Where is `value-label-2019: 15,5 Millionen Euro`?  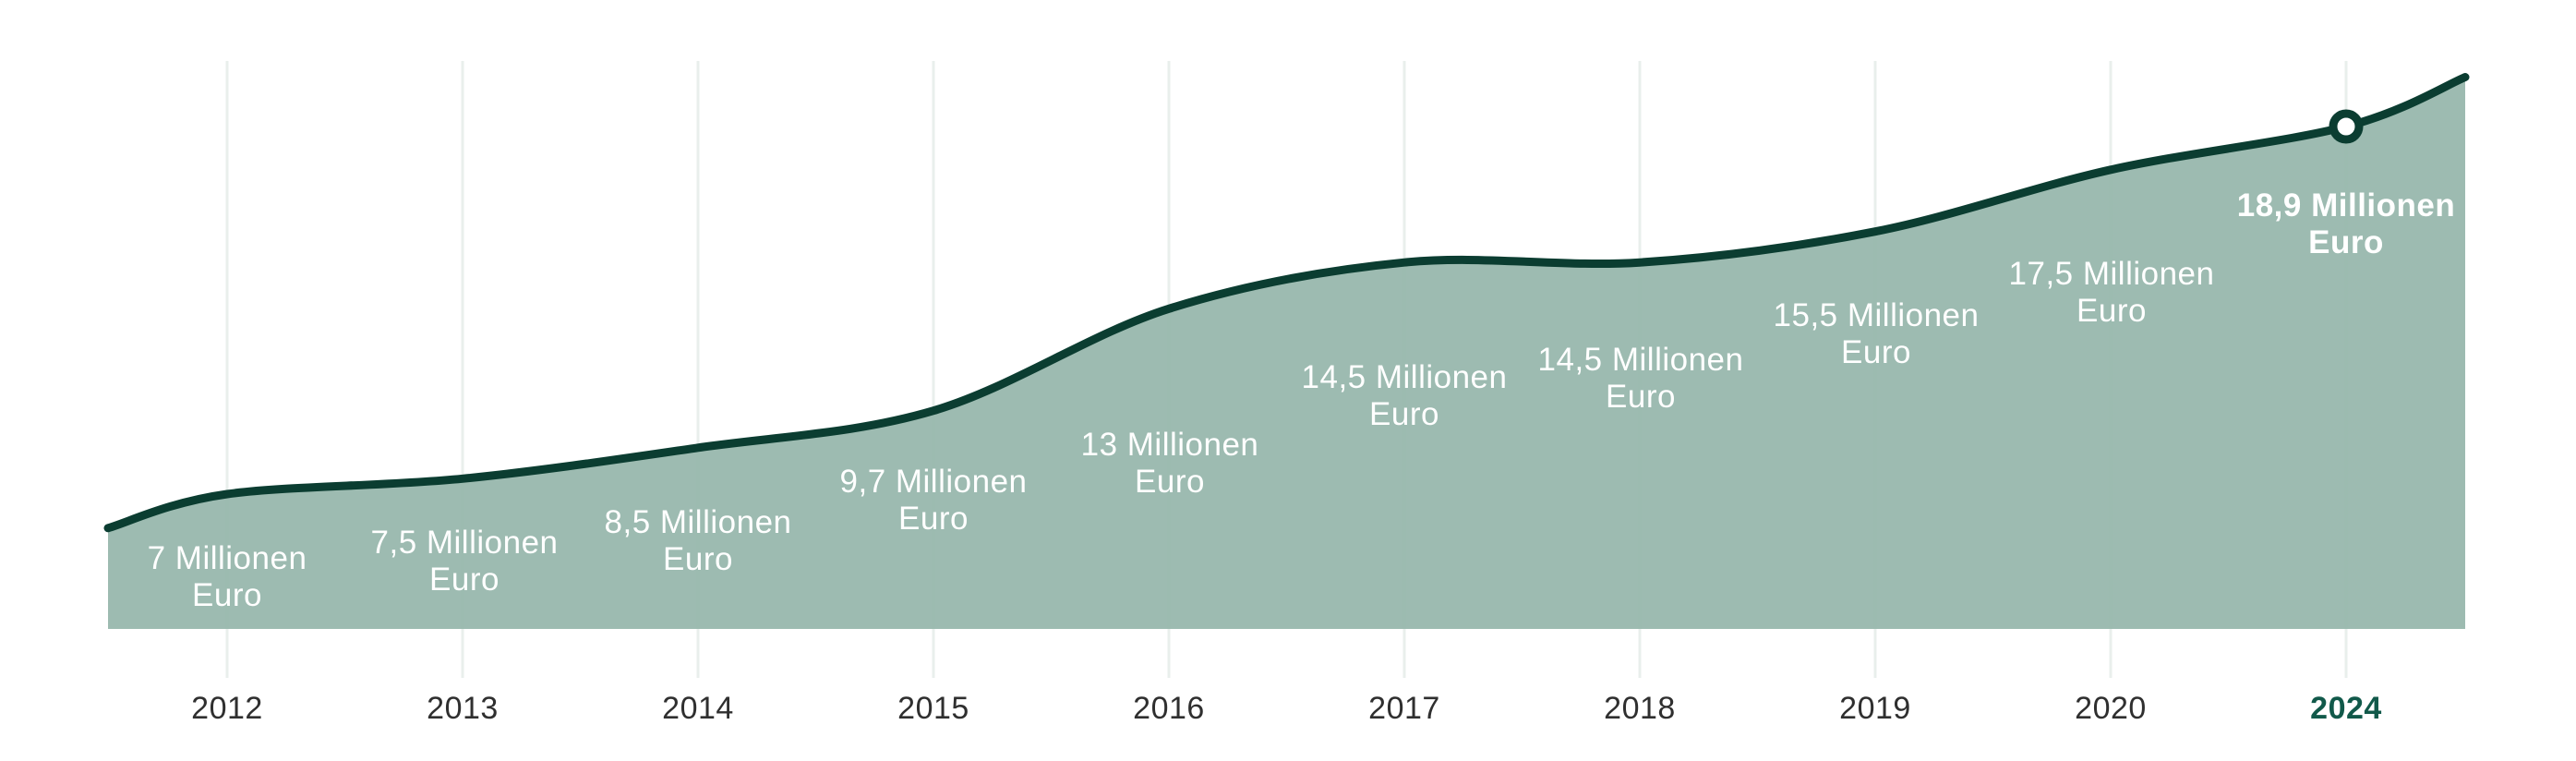 value-label-2019: 15,5 Millionen Euro is located at coordinates (1877, 334).